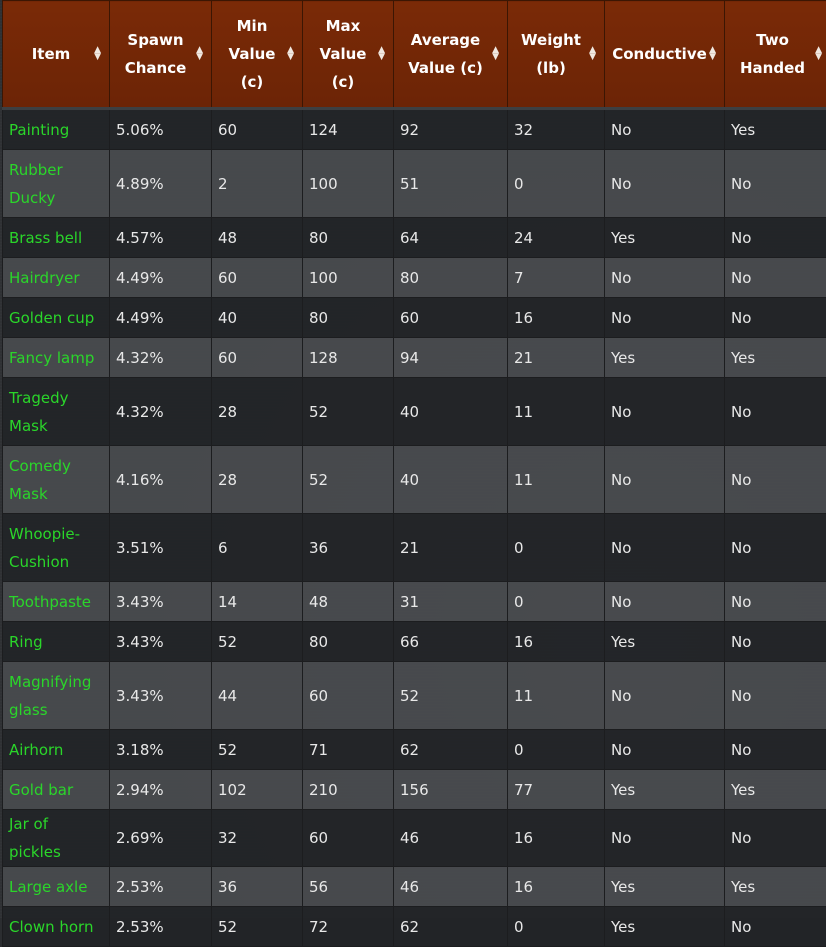 The height and width of the screenshot is (947, 826). What do you see at coordinates (348, 480) in the screenshot?
I see `max-value-cell: 52` at bounding box center [348, 480].